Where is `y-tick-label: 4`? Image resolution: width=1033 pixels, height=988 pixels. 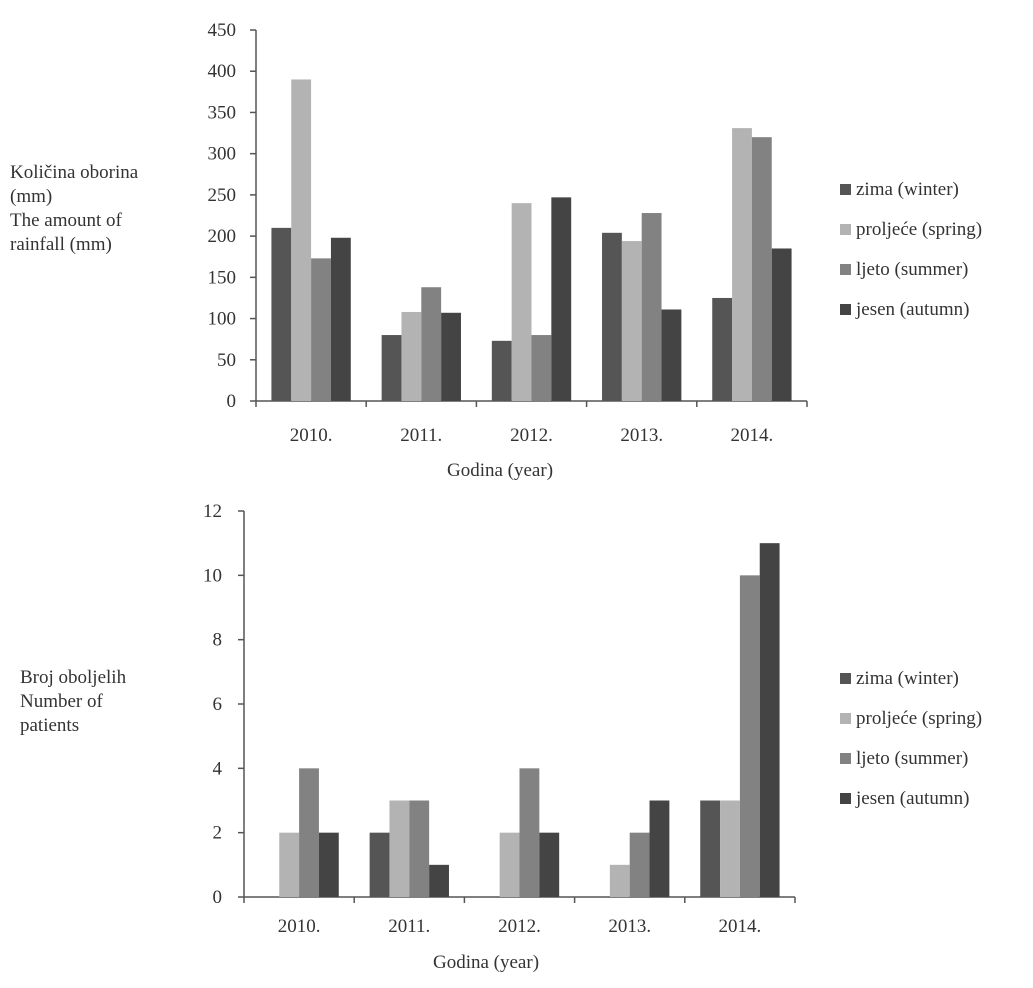 y-tick-label: 4 is located at coordinates (218, 768).